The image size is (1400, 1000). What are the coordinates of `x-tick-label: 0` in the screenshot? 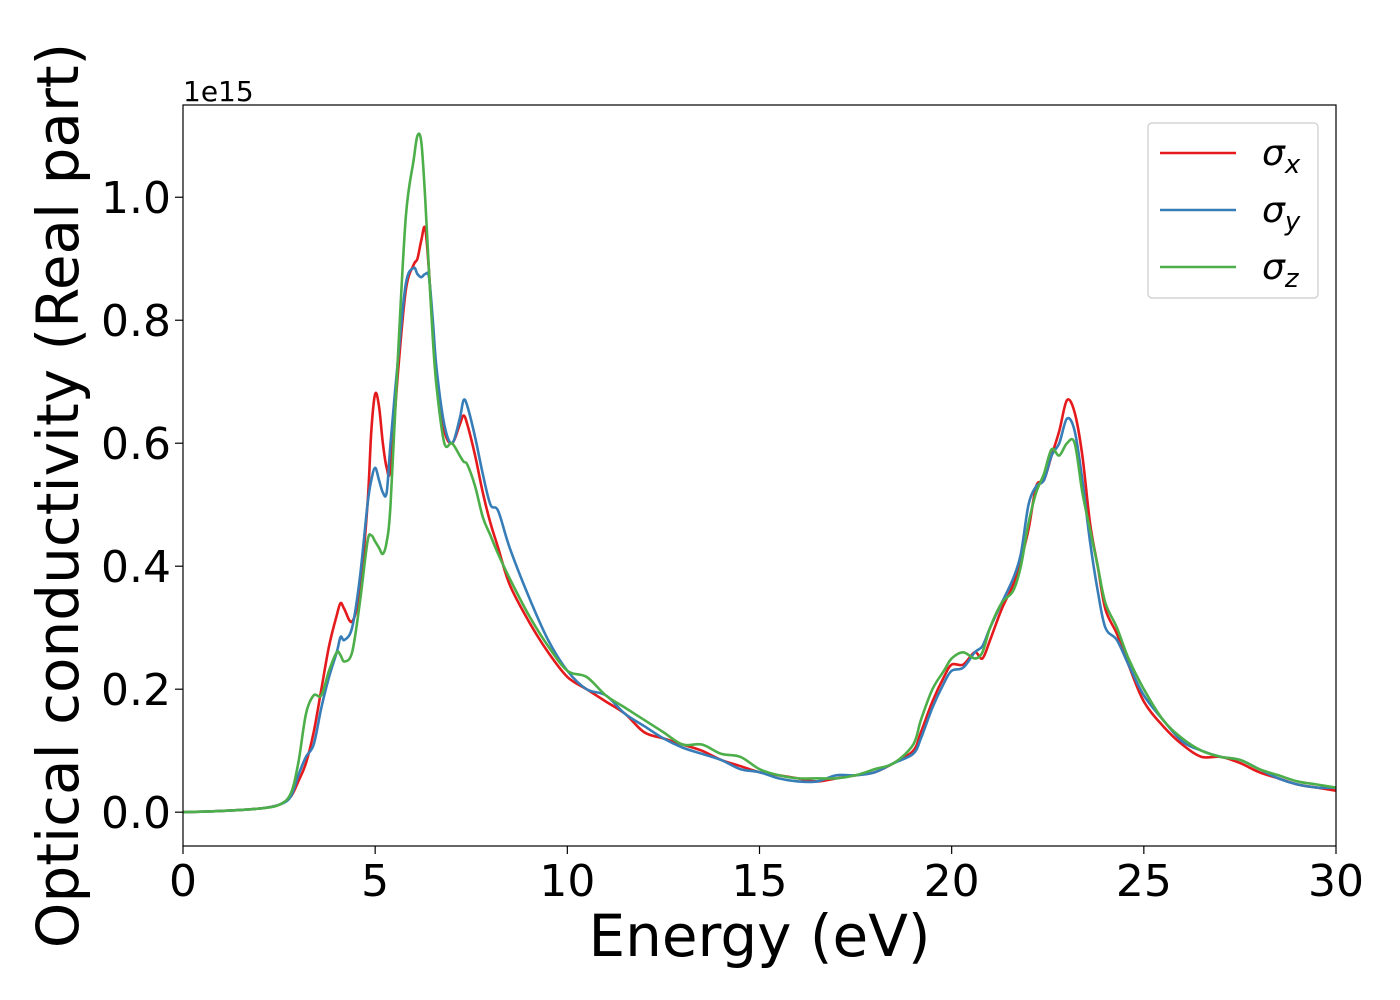 It's located at (183, 881).